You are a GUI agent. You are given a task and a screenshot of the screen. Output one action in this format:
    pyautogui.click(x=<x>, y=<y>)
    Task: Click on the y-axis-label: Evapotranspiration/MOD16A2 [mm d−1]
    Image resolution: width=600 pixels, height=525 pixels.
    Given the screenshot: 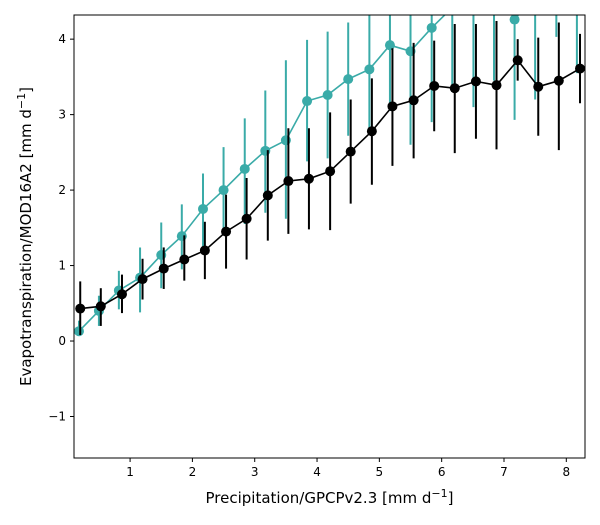 What is the action you would take?
    pyautogui.click(x=25, y=236)
    